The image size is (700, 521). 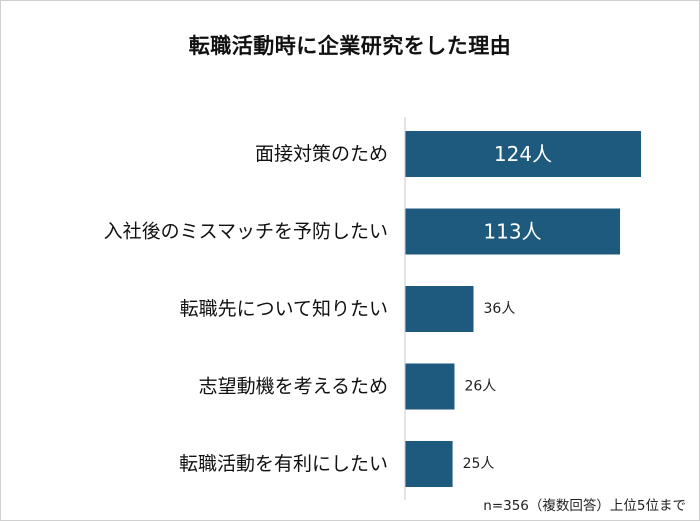 What do you see at coordinates (246, 232) in the screenshot?
I see `category-label-1: 入社後のミスマッチを予防したい` at bounding box center [246, 232].